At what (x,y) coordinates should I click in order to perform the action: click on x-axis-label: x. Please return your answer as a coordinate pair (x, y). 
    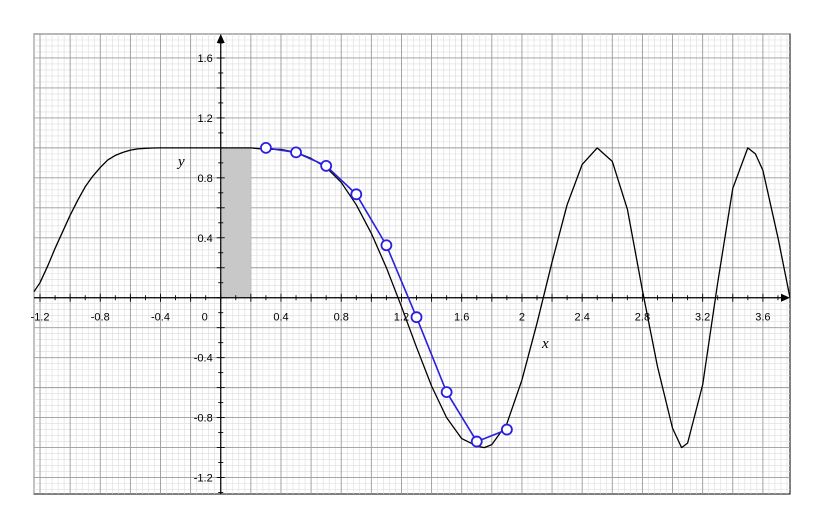
    Looking at the image, I should click on (545, 344).